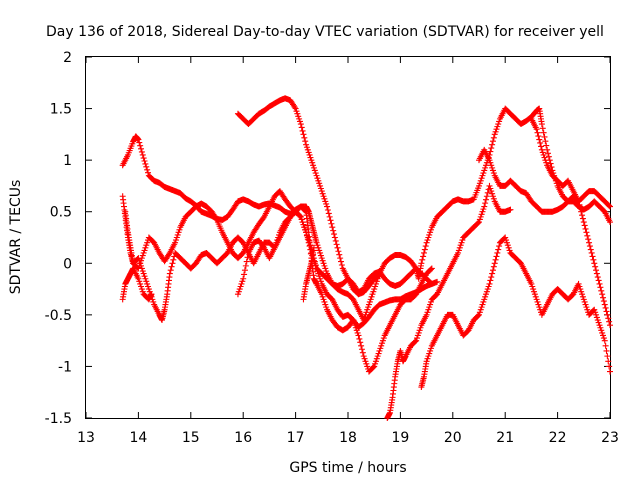 The image size is (640, 480). I want to click on x-tick-label: 16, so click(243, 438).